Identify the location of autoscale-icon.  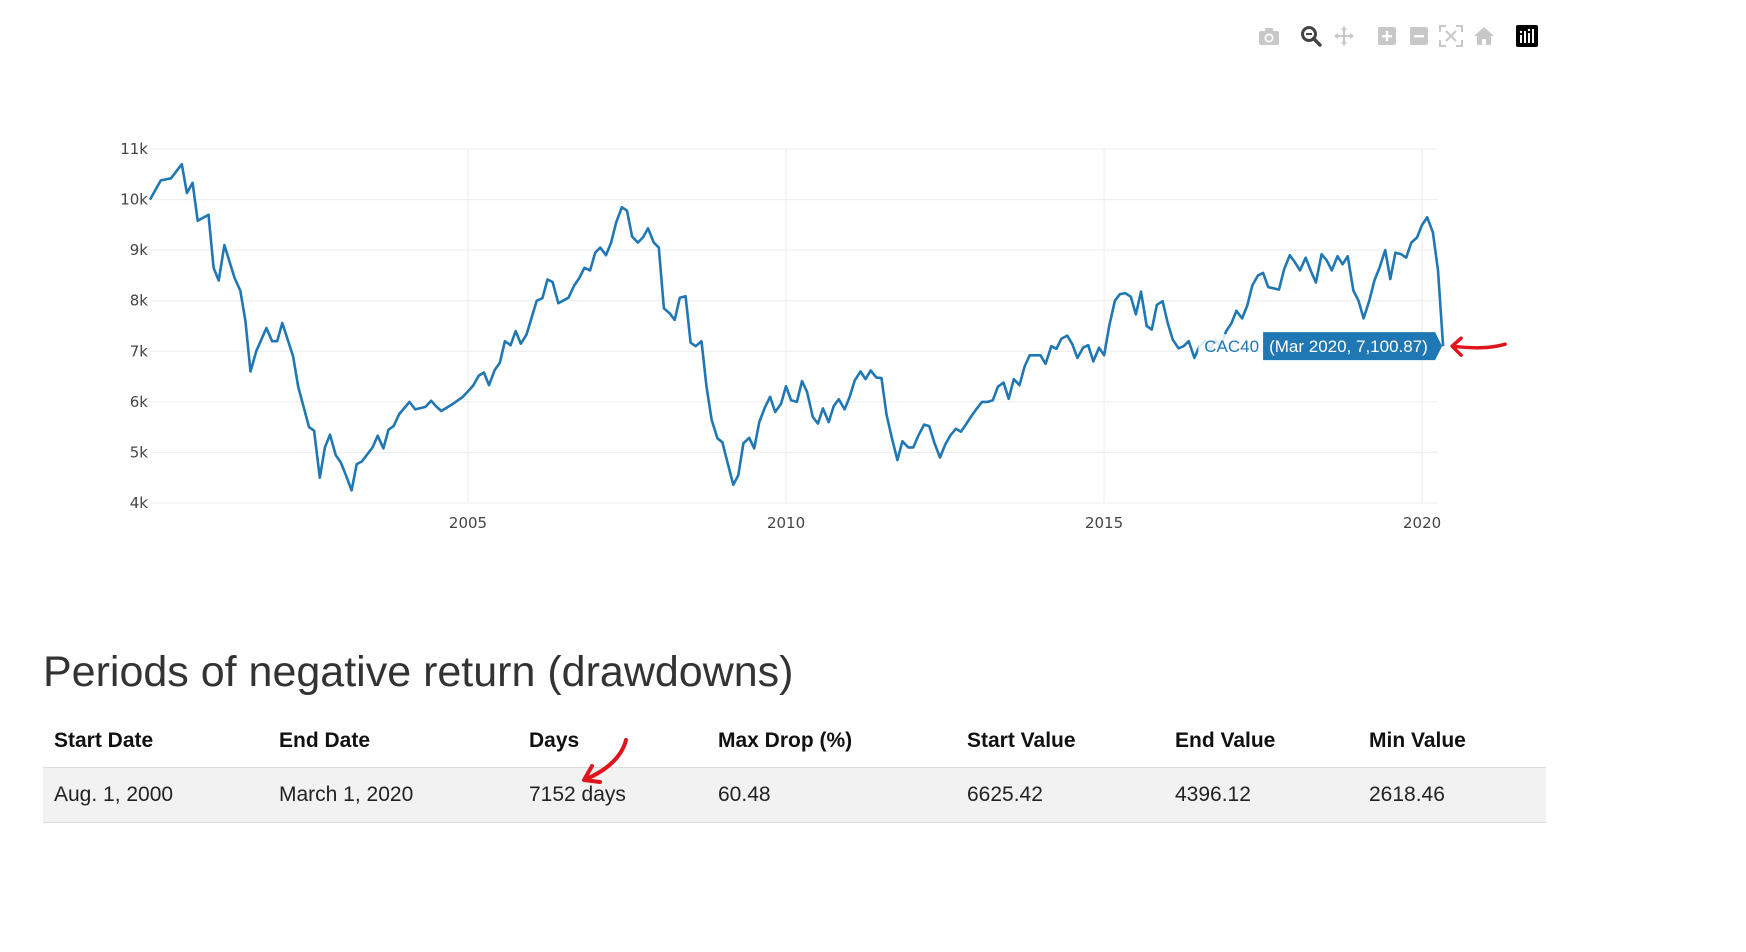
(1451, 36).